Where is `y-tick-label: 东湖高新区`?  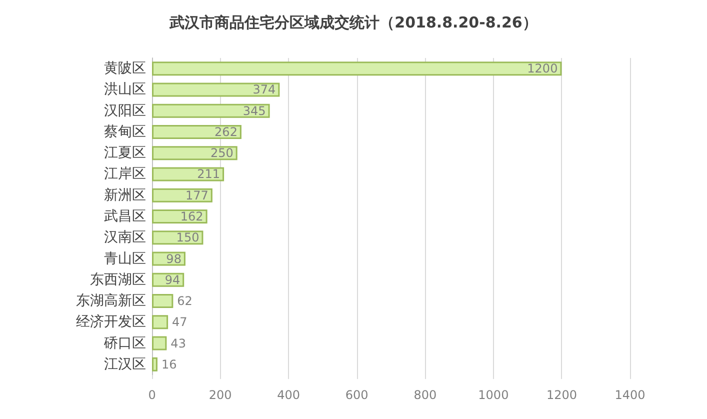
y-tick-label: 东湖高新区 is located at coordinates (111, 301).